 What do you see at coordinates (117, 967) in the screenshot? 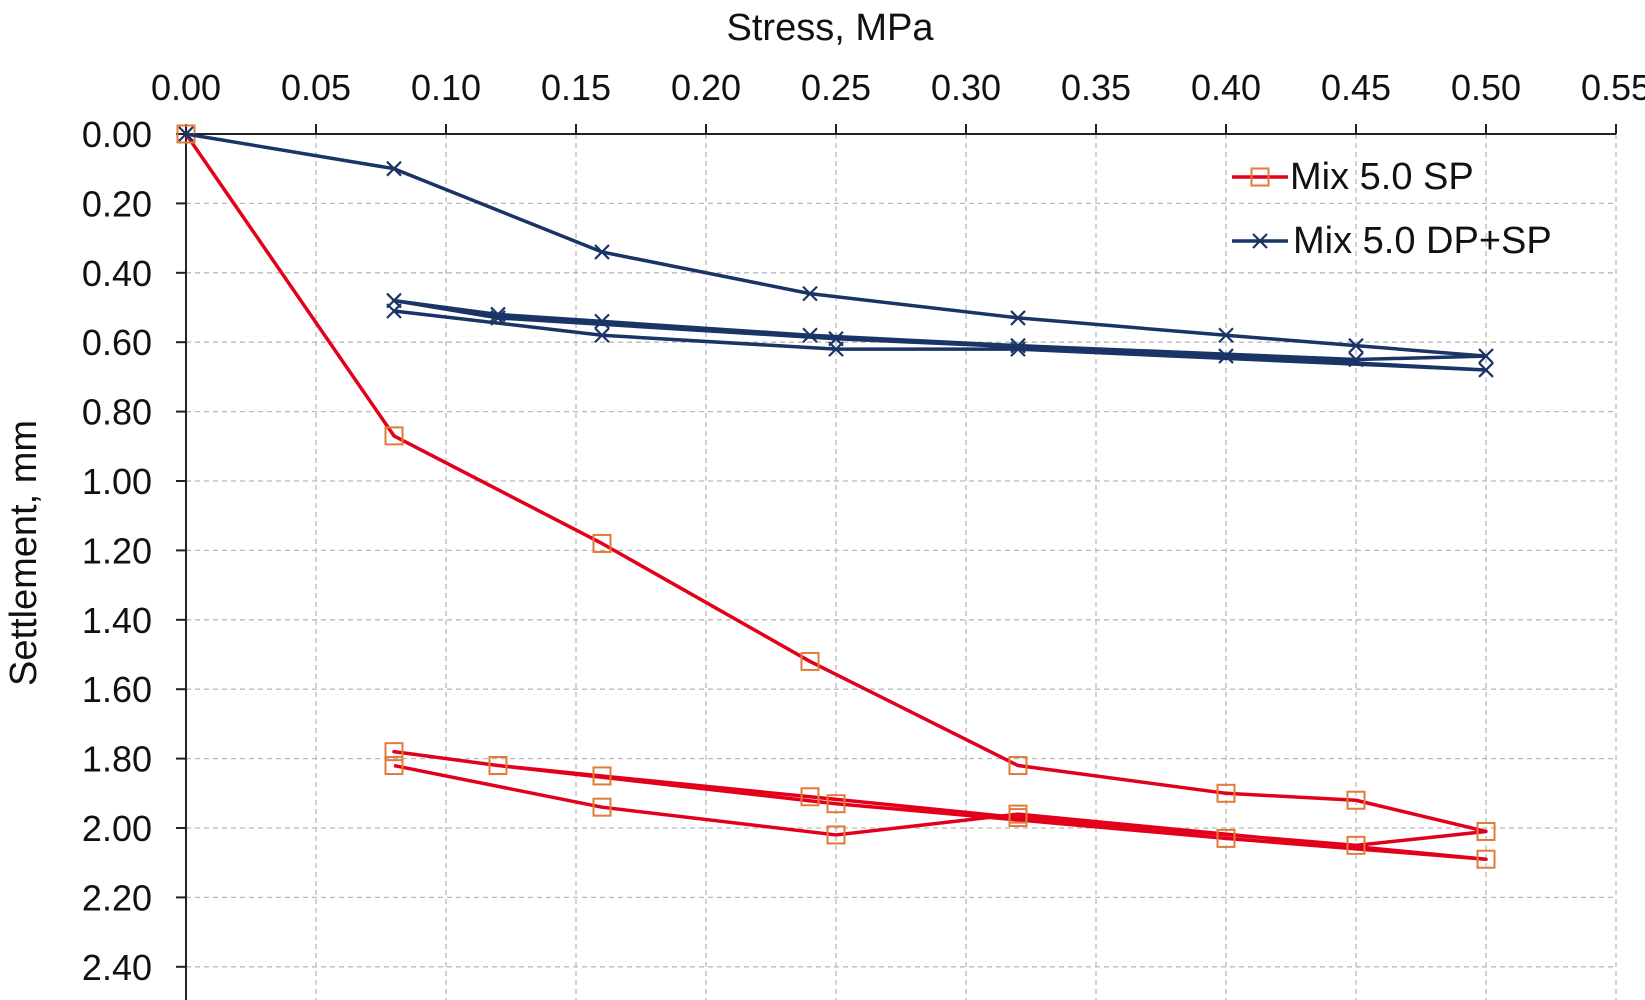
I see `y-tick-label: 2.40` at bounding box center [117, 967].